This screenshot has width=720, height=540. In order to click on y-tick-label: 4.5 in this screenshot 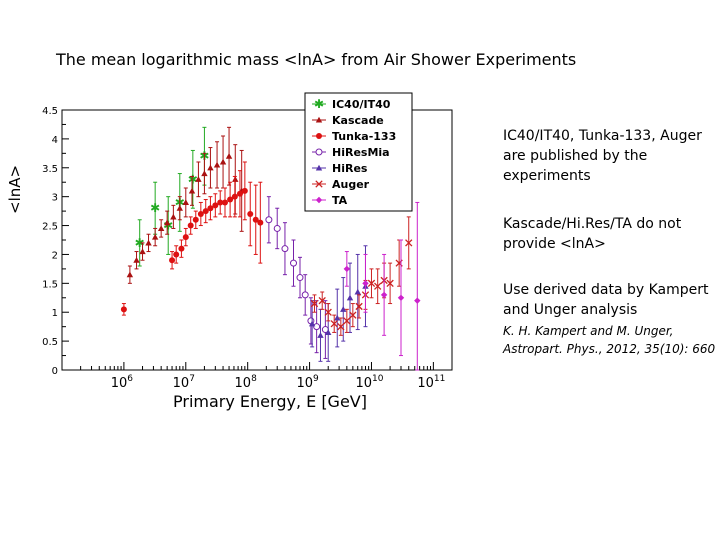, I will do `click(50, 111)`.